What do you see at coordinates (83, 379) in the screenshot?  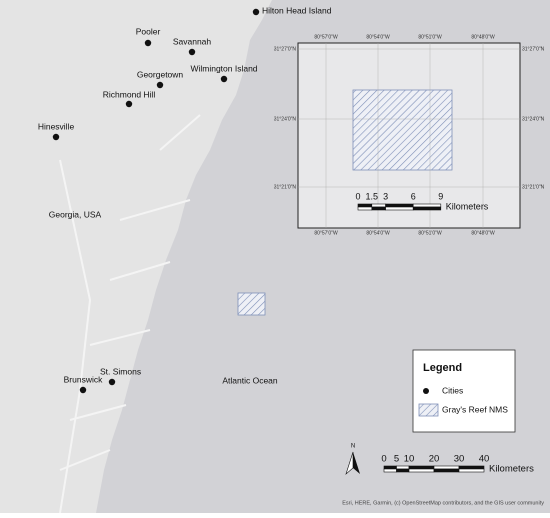 I see `city-label: Brunswick` at bounding box center [83, 379].